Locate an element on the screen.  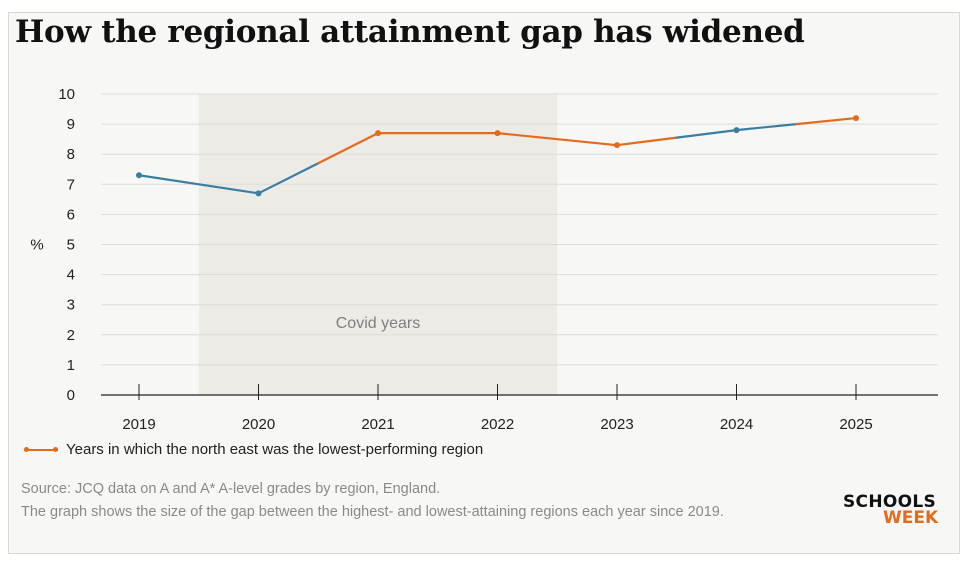
y-tick-label: 1 is located at coordinates (71, 365).